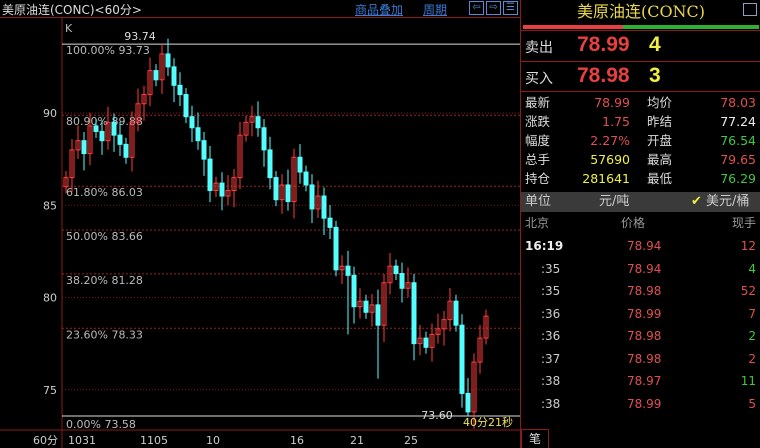  I want to click on ratio-bar-green, so click(691, 27).